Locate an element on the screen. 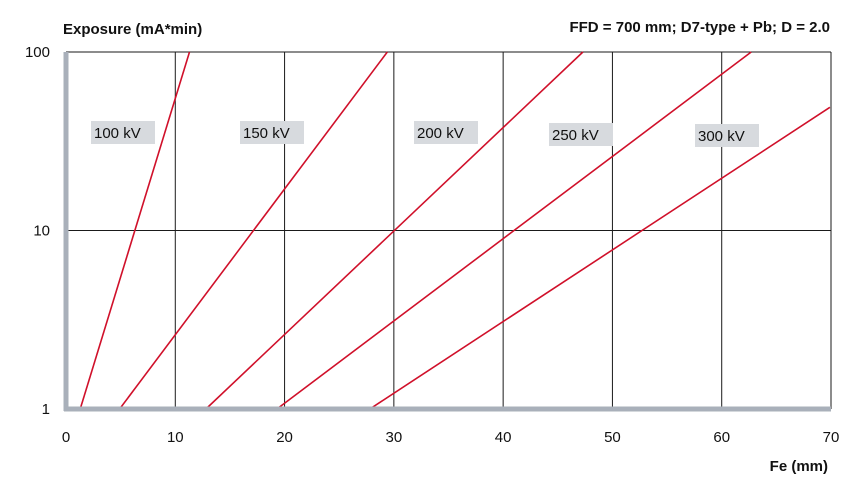 The width and height of the screenshot is (844, 482). series-label-150-kv: 150 kV is located at coordinates (272, 132).